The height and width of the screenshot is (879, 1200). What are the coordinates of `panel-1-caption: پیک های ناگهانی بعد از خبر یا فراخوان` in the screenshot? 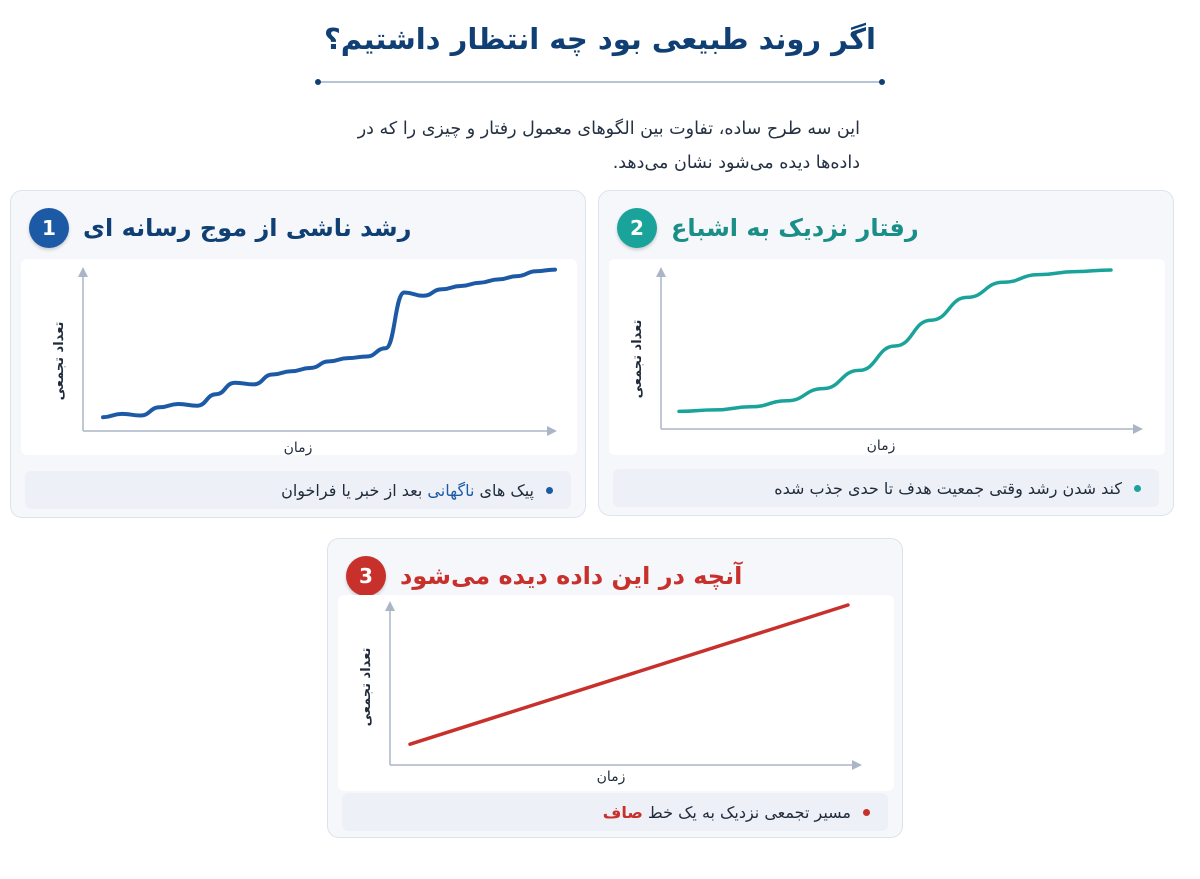 It's located at (298, 490).